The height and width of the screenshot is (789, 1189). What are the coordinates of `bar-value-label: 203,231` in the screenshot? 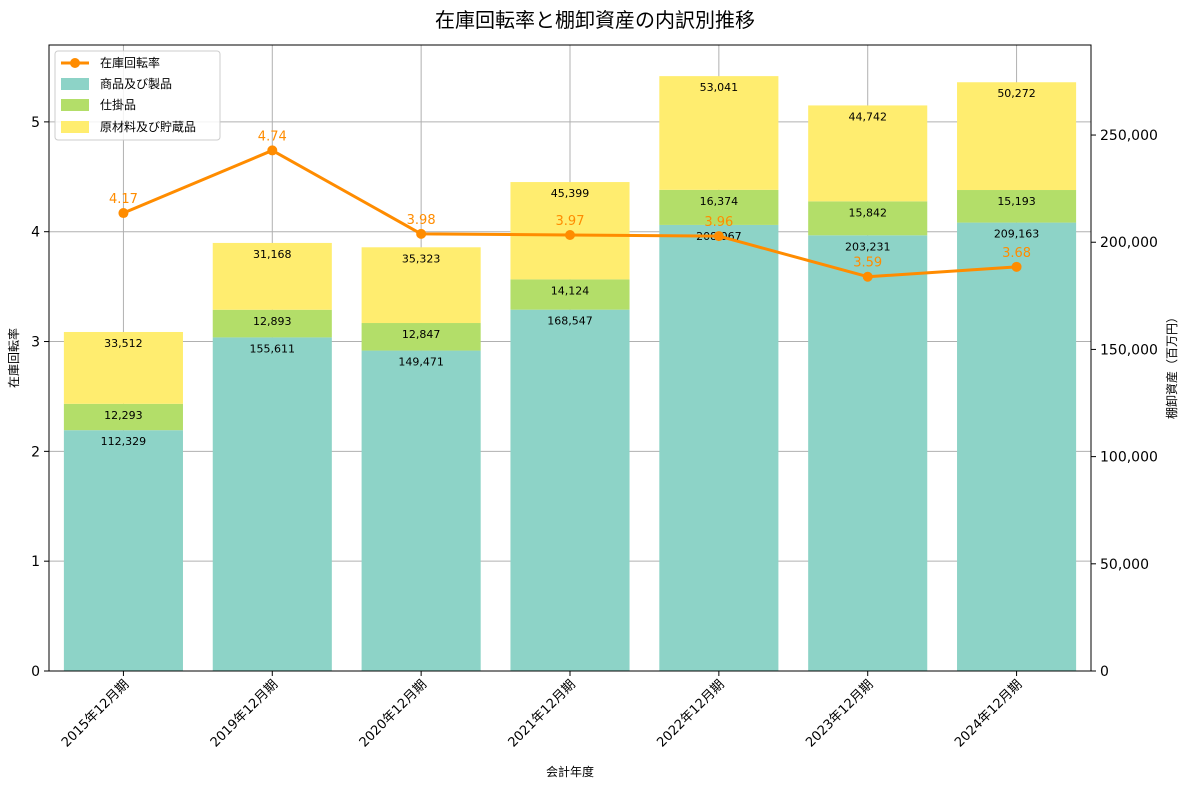 It's located at (868, 246).